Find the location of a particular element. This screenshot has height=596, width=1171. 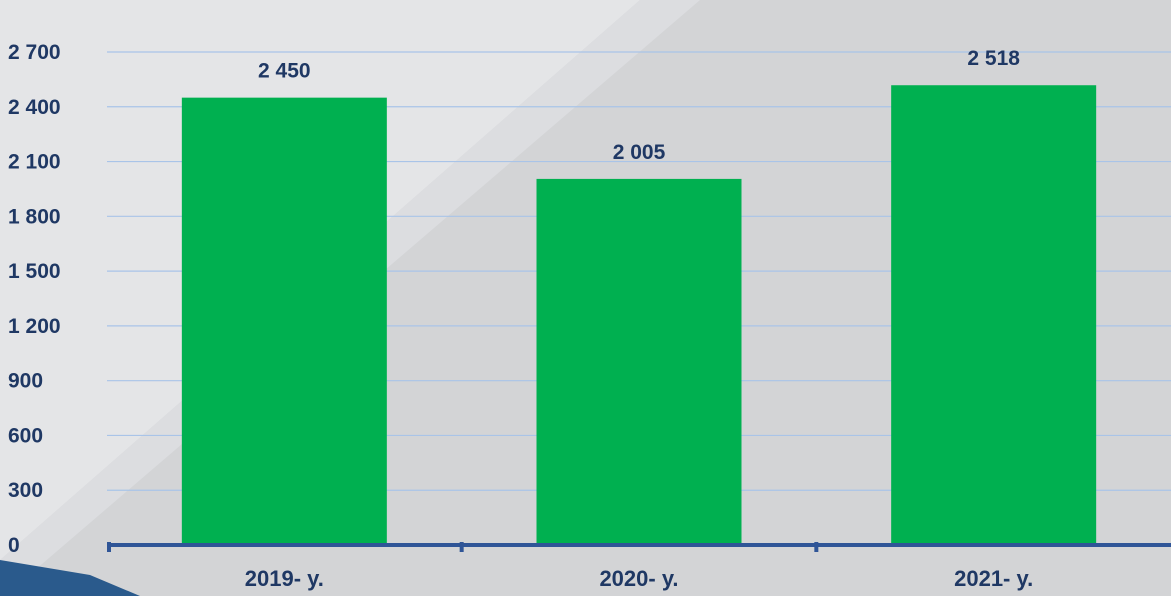

y-tick-label: 300 is located at coordinates (25, 490).